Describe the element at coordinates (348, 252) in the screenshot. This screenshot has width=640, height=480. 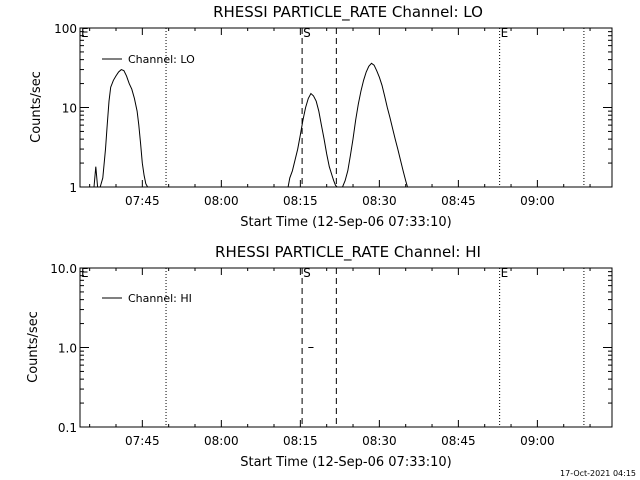
I see `chart-title: RHESSI PARTICLE_RATE Channel: HI` at that location.